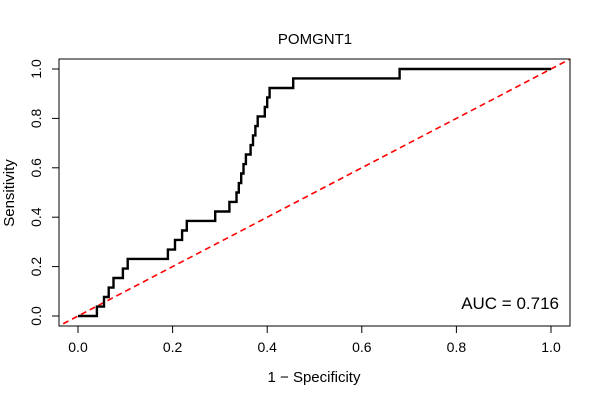 This screenshot has height=400, width=600. What do you see at coordinates (78, 347) in the screenshot?
I see `x-tick-label: 0.0` at bounding box center [78, 347].